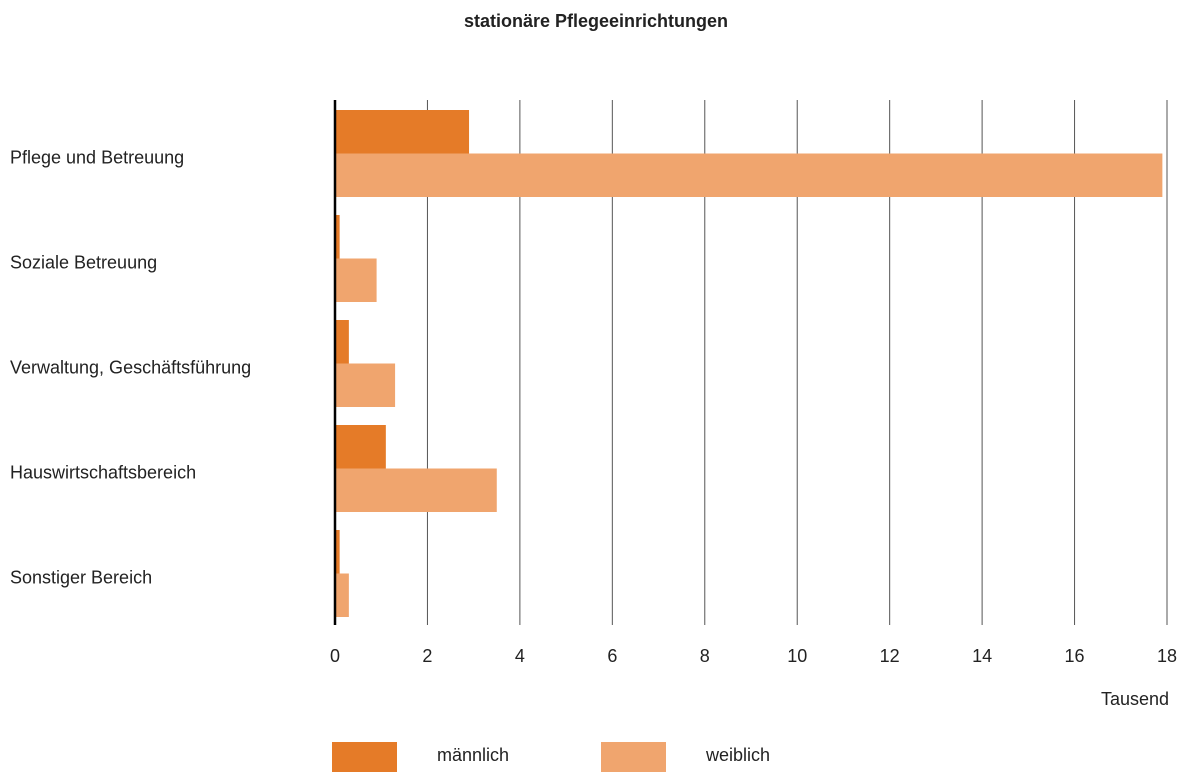  Describe the element at coordinates (130, 367) in the screenshot. I see `y-tick-label: Verwaltung, Geschäftsführung` at that location.